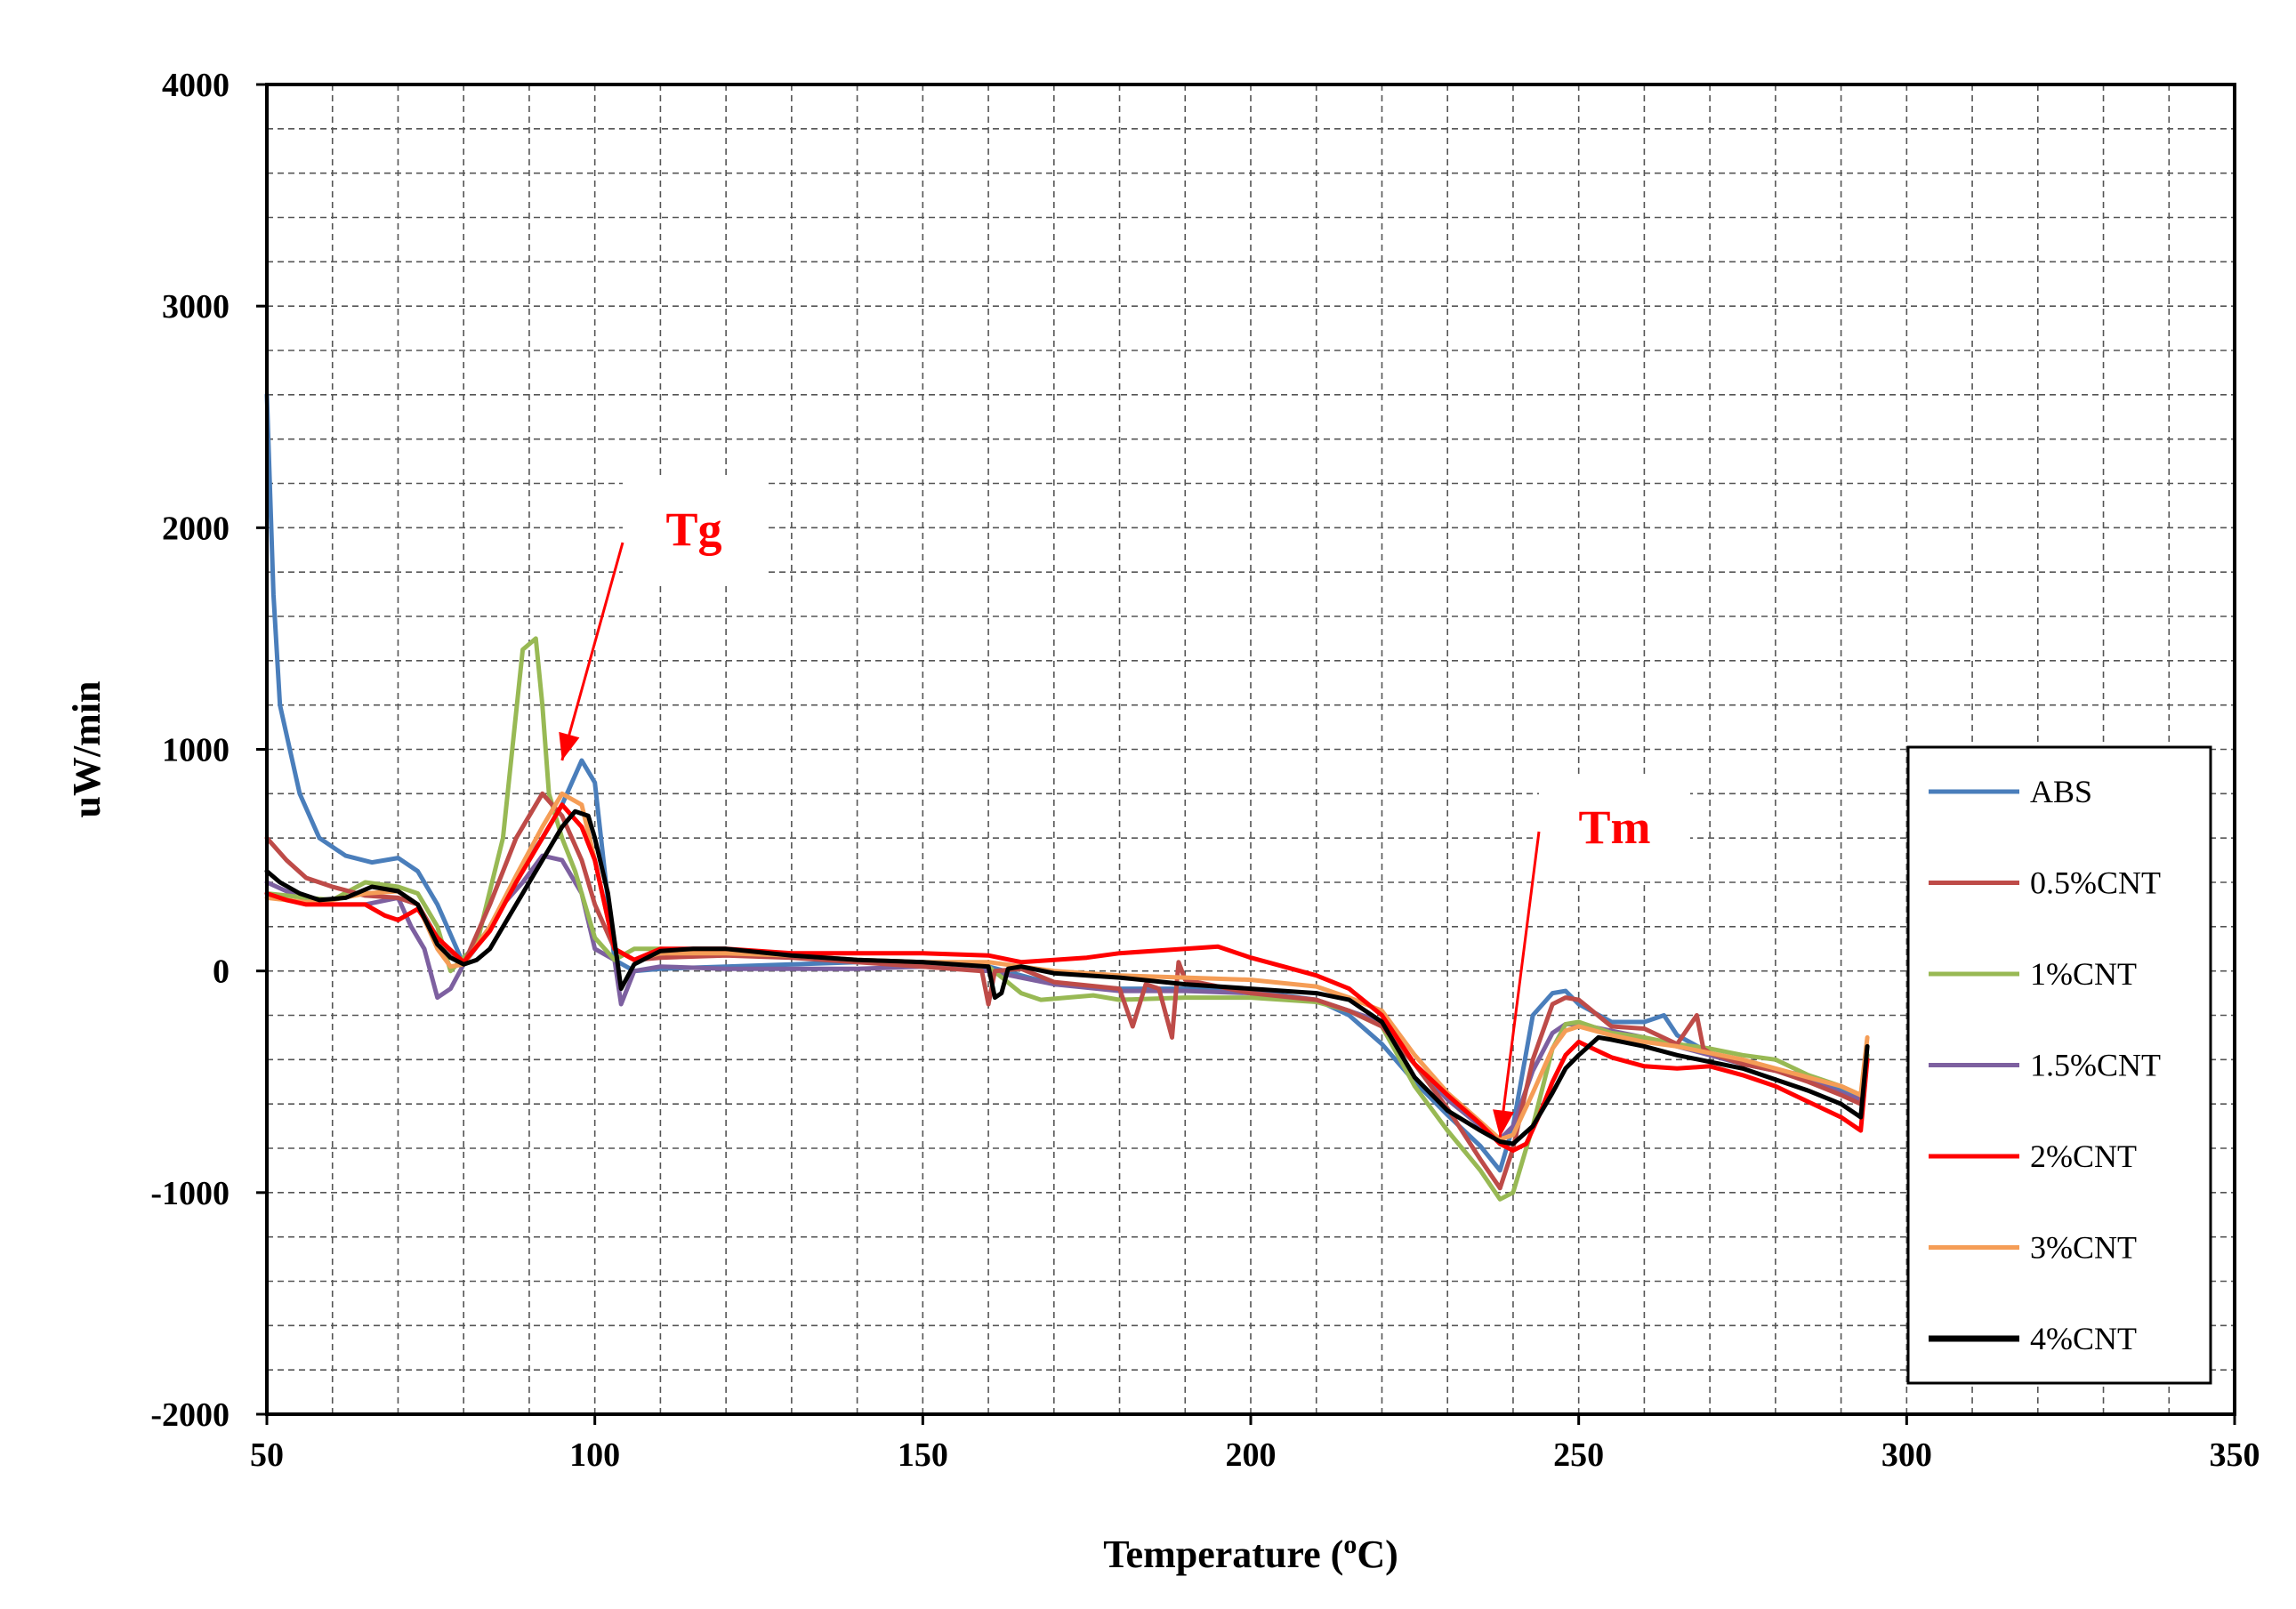 This screenshot has width=2296, height=1609. What do you see at coordinates (2083, 1156) in the screenshot?
I see `legend-label: 2%CNT` at bounding box center [2083, 1156].